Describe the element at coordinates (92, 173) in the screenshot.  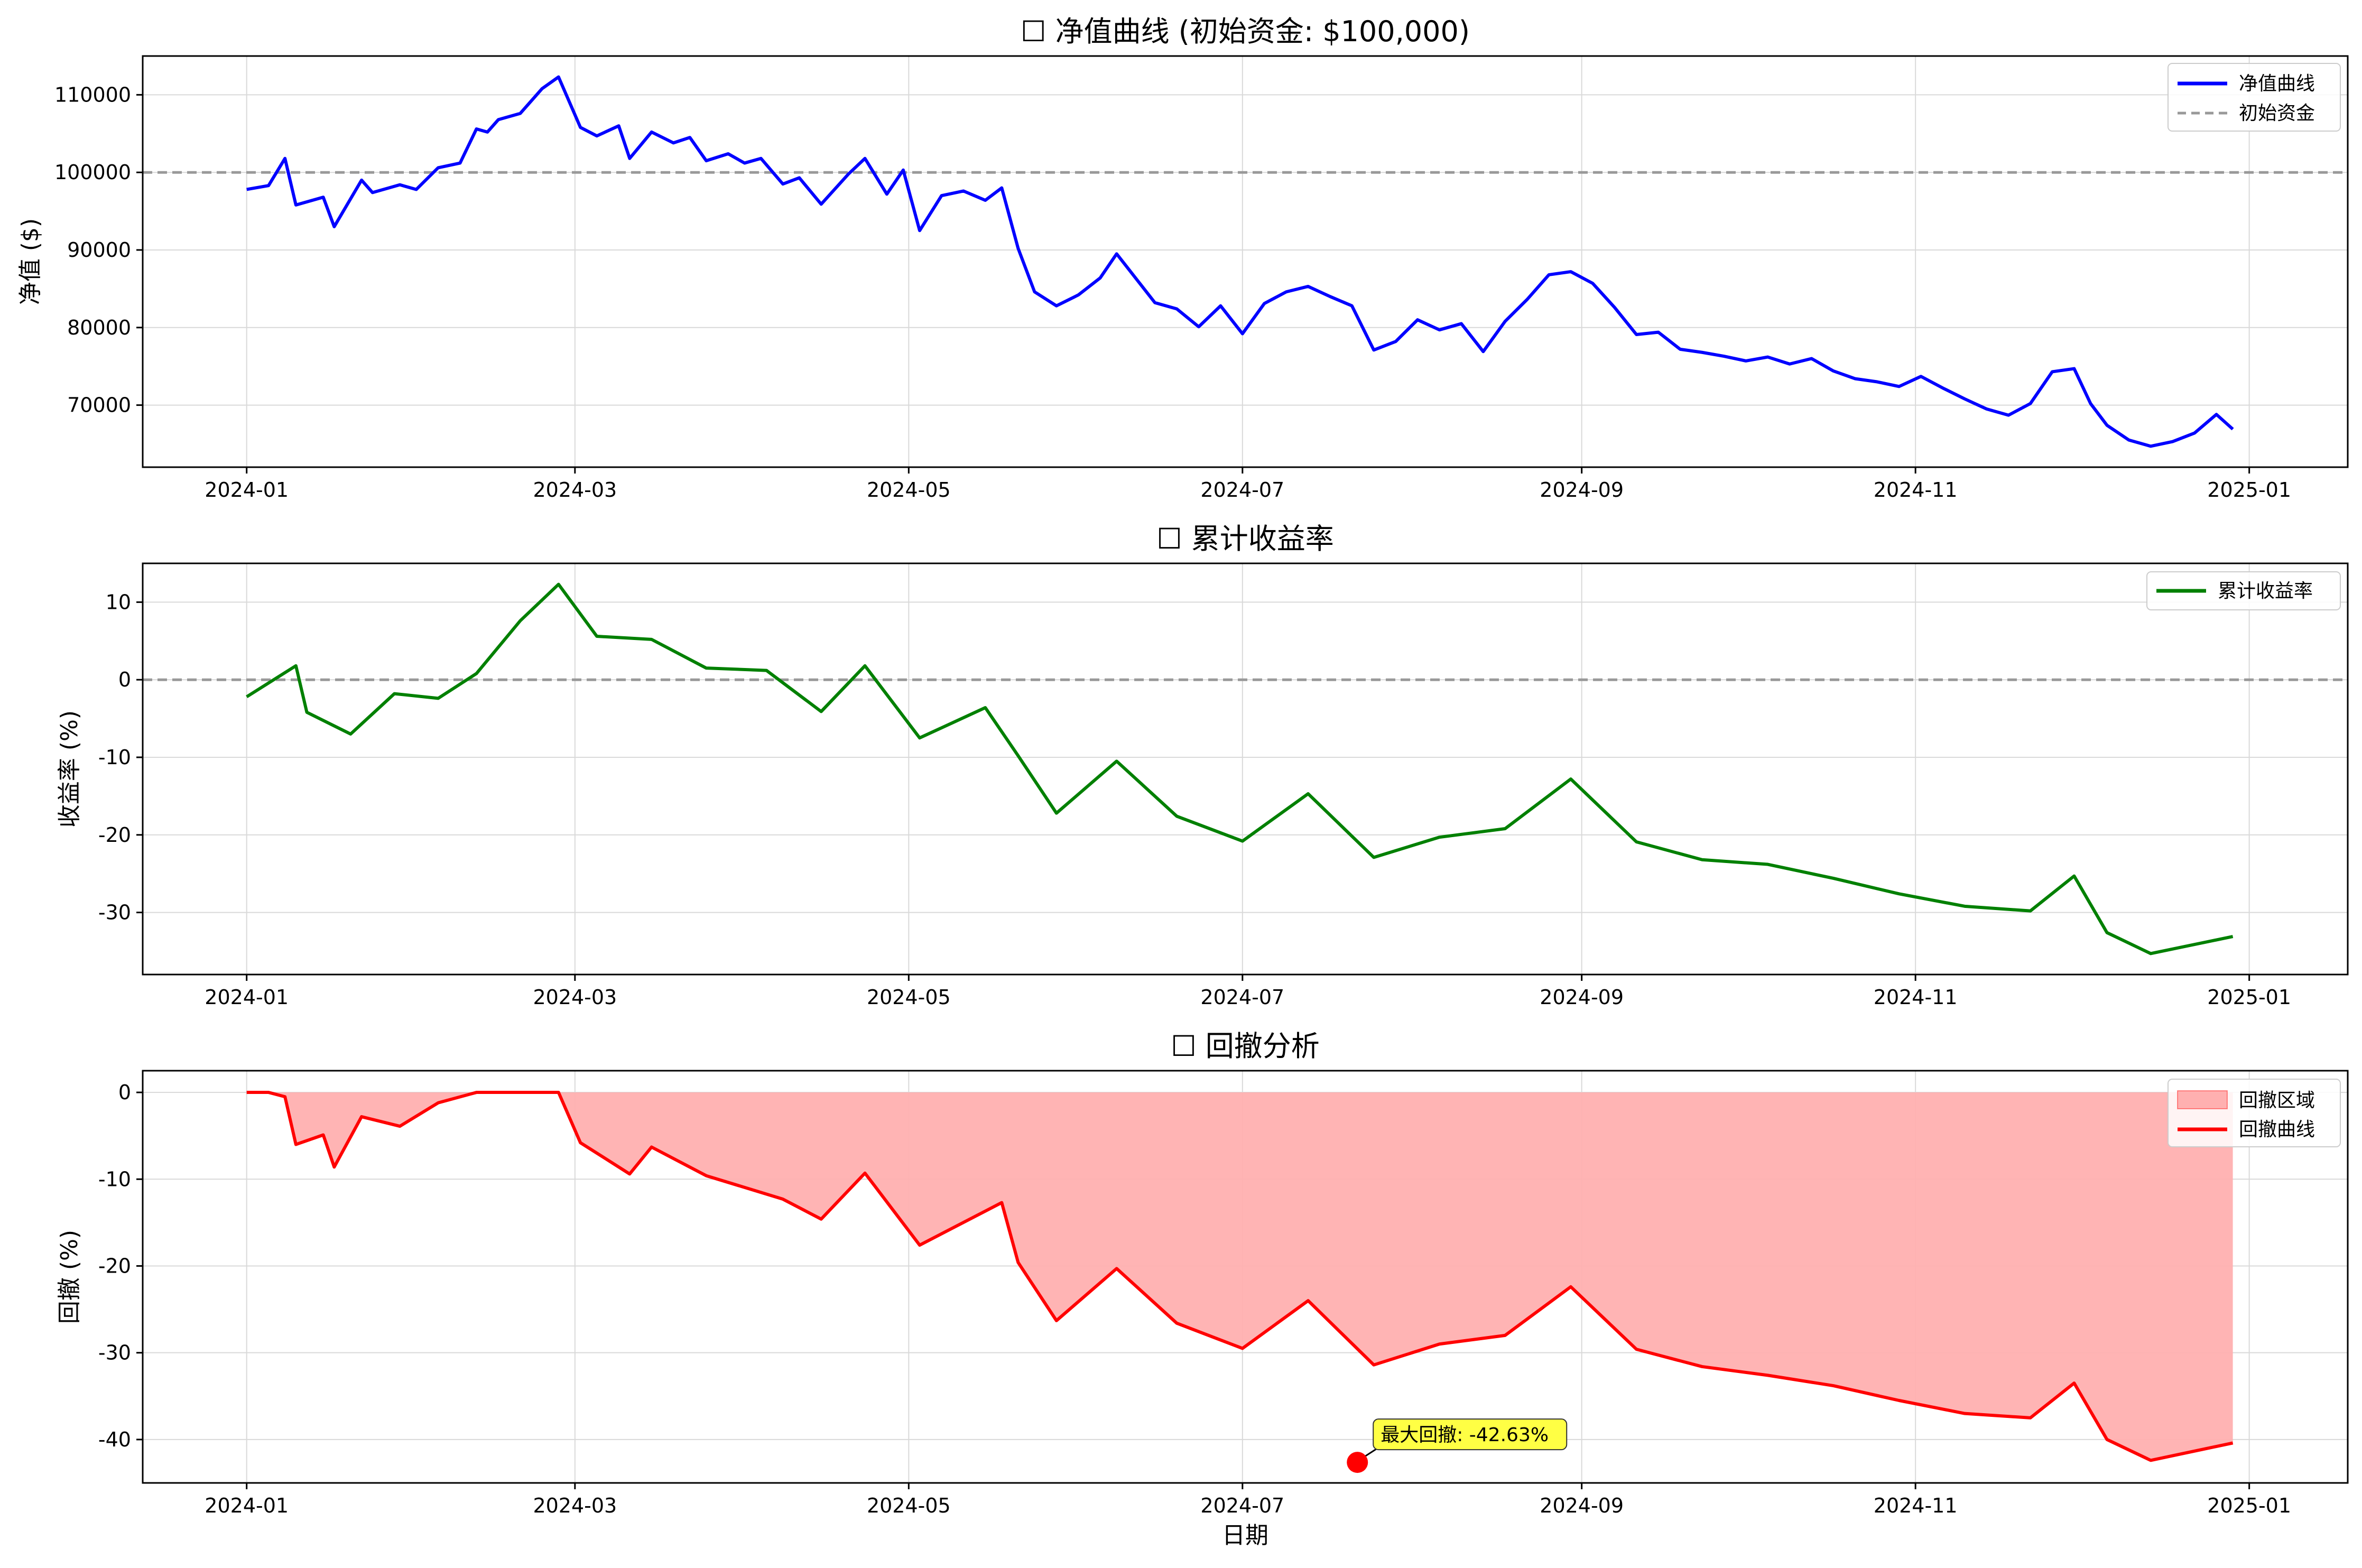
I see `y-tick-label: 100000` at that location.